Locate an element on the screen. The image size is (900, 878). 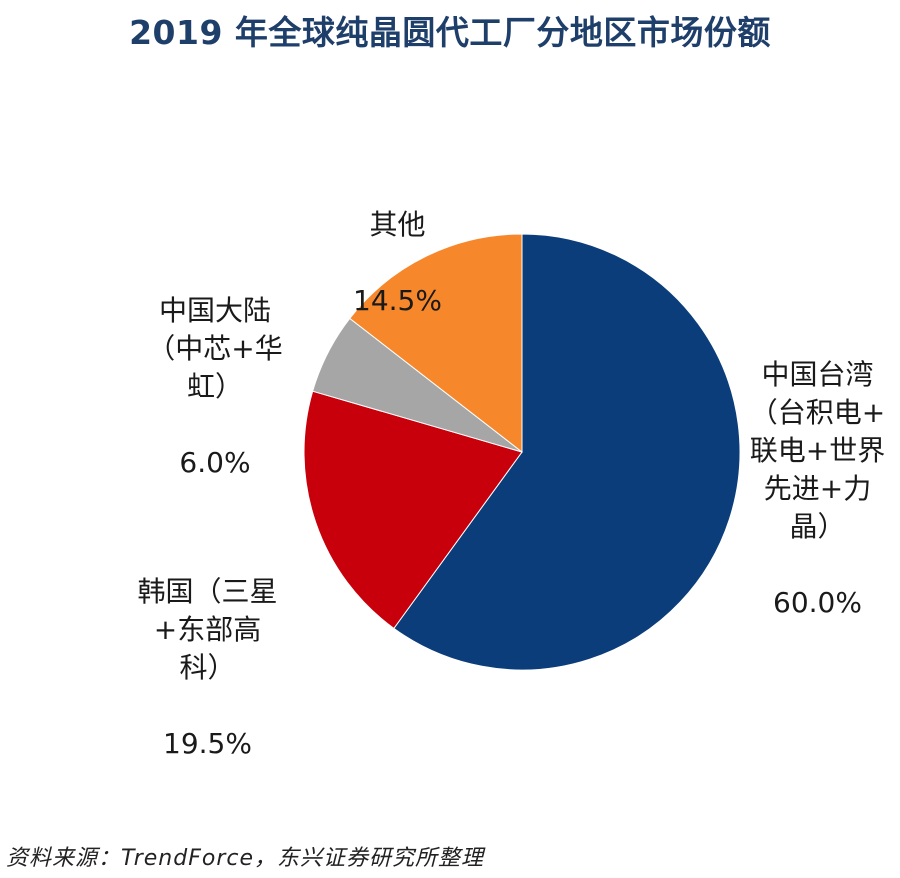
slice-name-other: 其他 is located at coordinates (397, 224).